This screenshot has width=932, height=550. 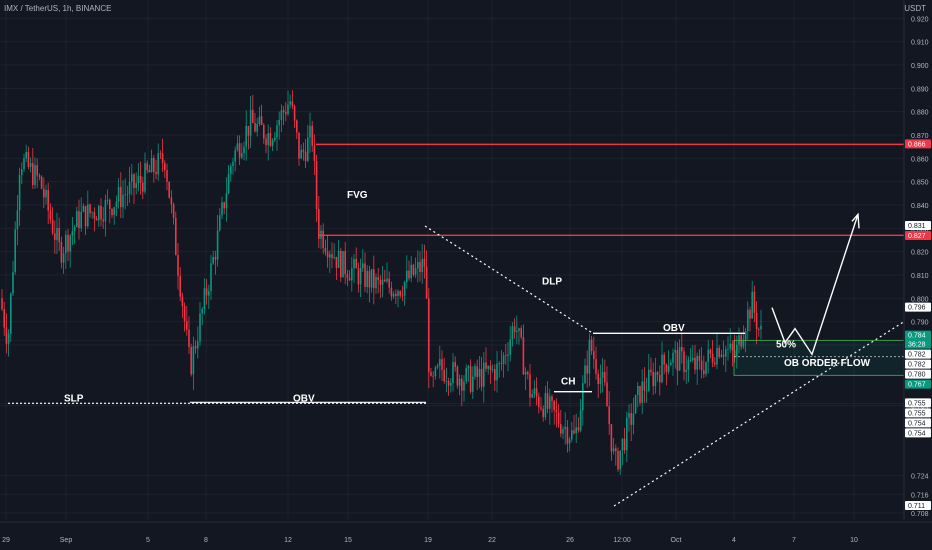 What do you see at coordinates (920, 276) in the screenshot?
I see `price-tick: 0.810` at bounding box center [920, 276].